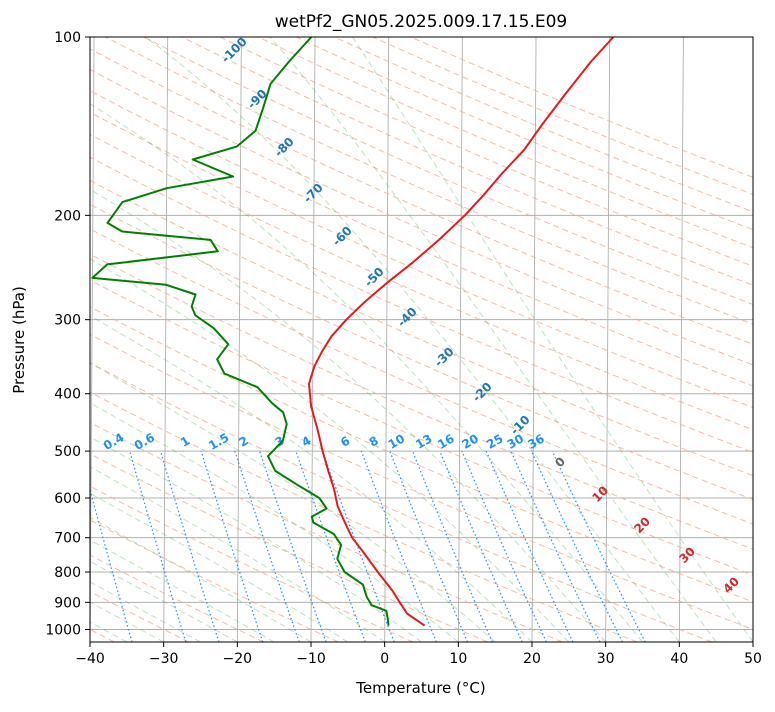  I want to click on chart-title: wetPf2_GN05.2025.009.17.15.E09, so click(421, 22).